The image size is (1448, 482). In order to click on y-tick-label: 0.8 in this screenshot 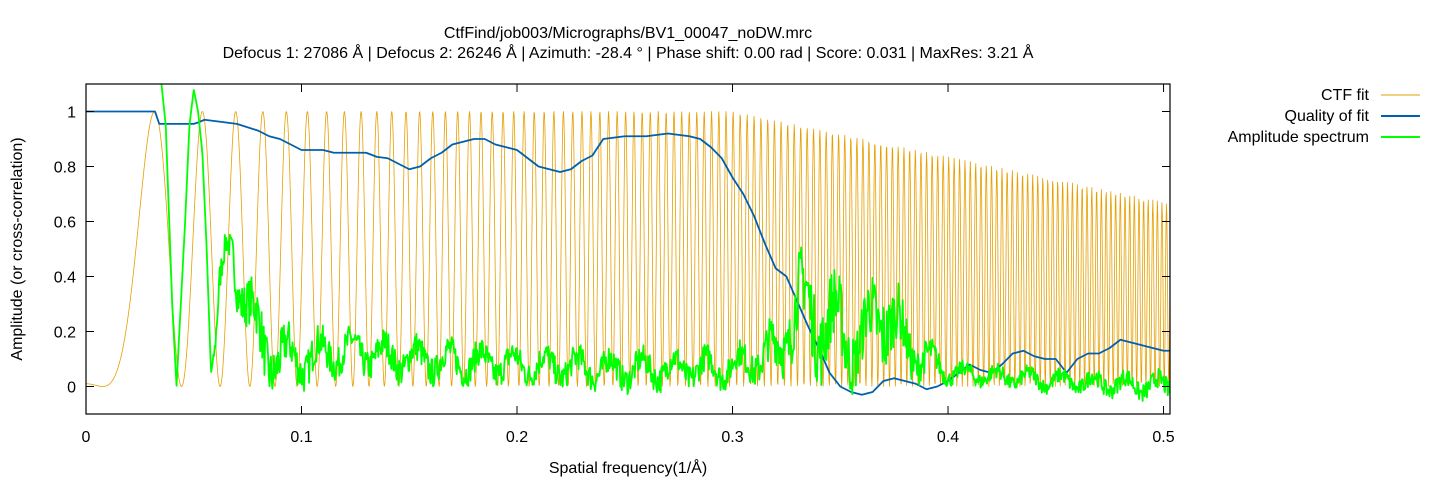, I will do `click(65, 168)`.